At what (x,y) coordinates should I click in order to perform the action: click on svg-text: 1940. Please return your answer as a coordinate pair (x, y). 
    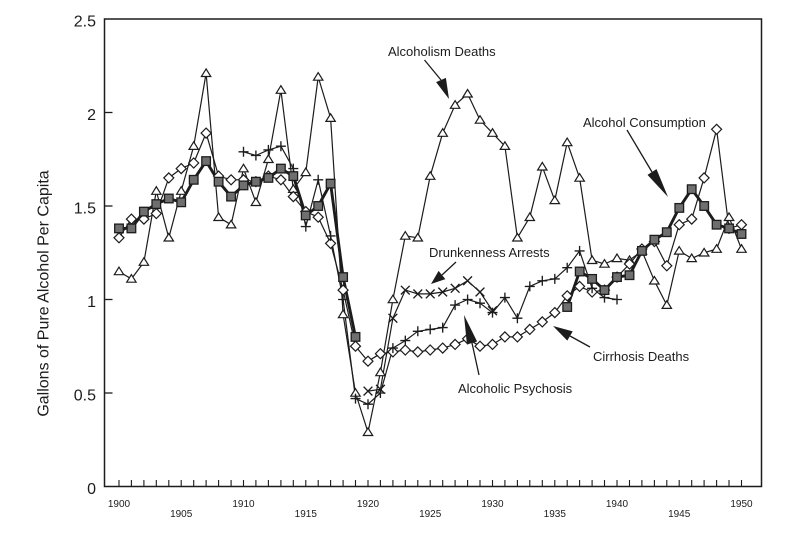
    Looking at the image, I should click on (617, 504).